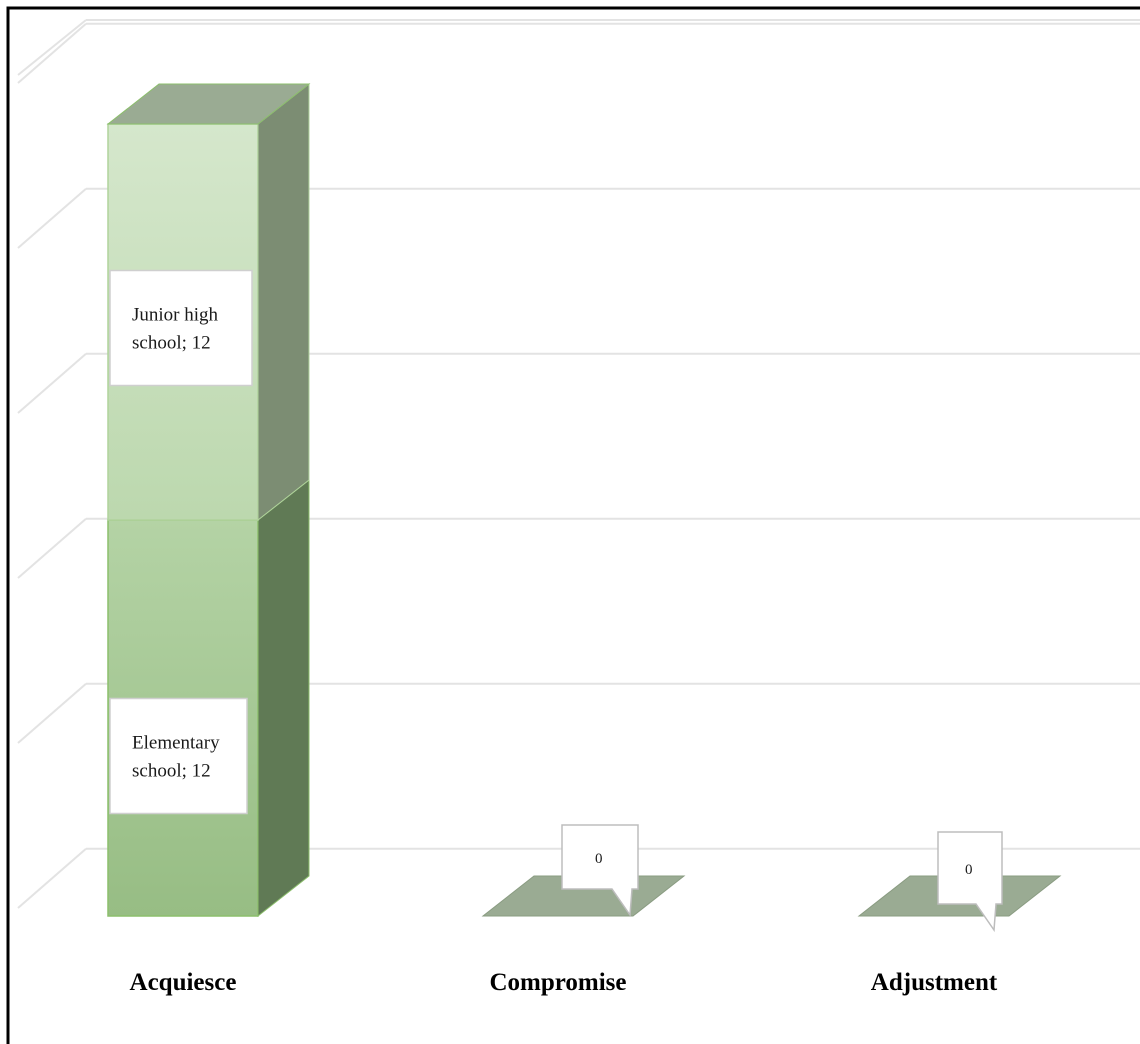  I want to click on bar-top, so click(208, 104).